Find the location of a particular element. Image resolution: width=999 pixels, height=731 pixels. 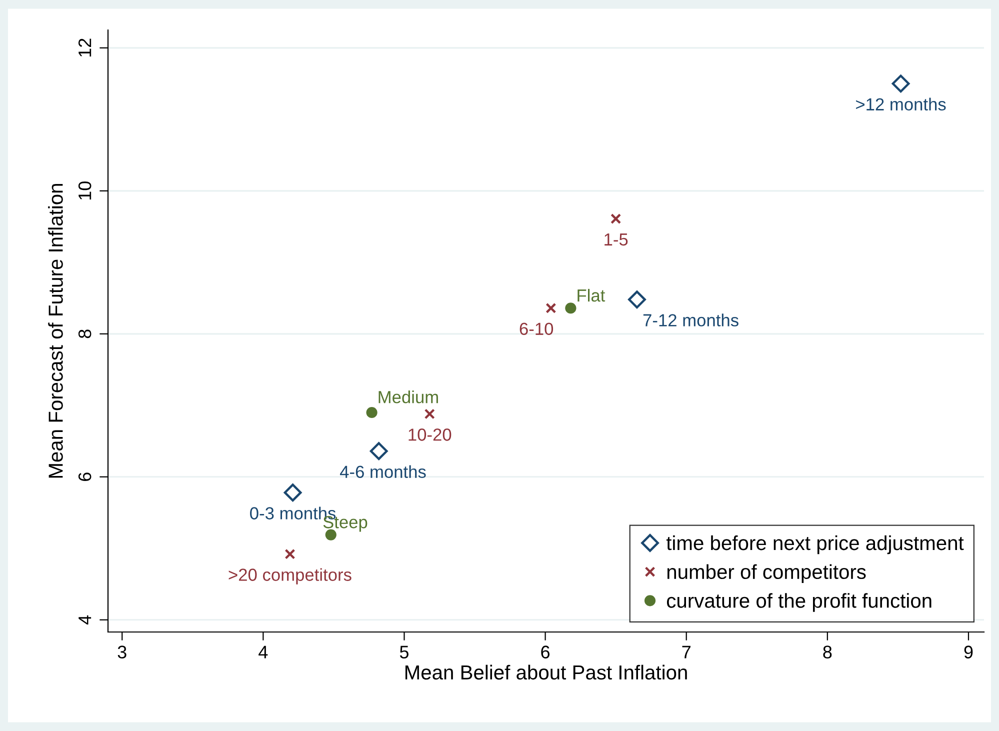

x-axis-title: Mean Belief about Past Inflation is located at coordinates (546, 672).